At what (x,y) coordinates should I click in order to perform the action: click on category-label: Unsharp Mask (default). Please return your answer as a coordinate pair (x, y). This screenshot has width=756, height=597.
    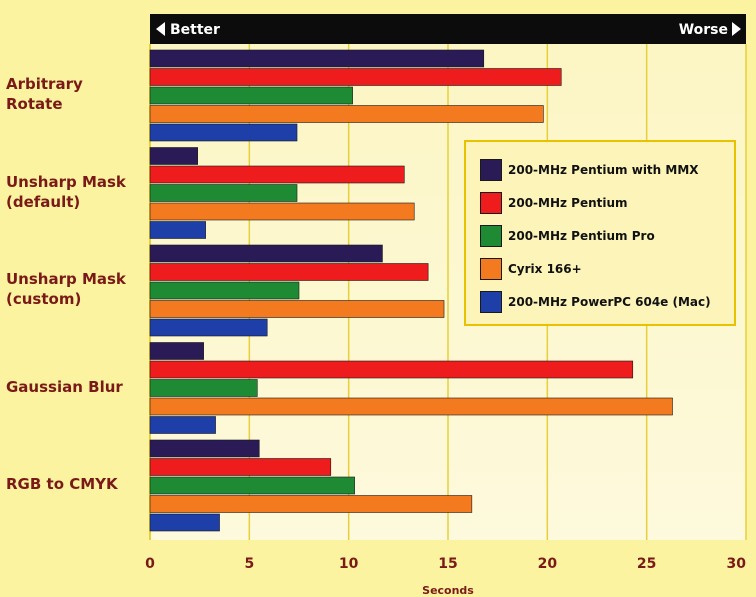
    Looking at the image, I should click on (66, 191).